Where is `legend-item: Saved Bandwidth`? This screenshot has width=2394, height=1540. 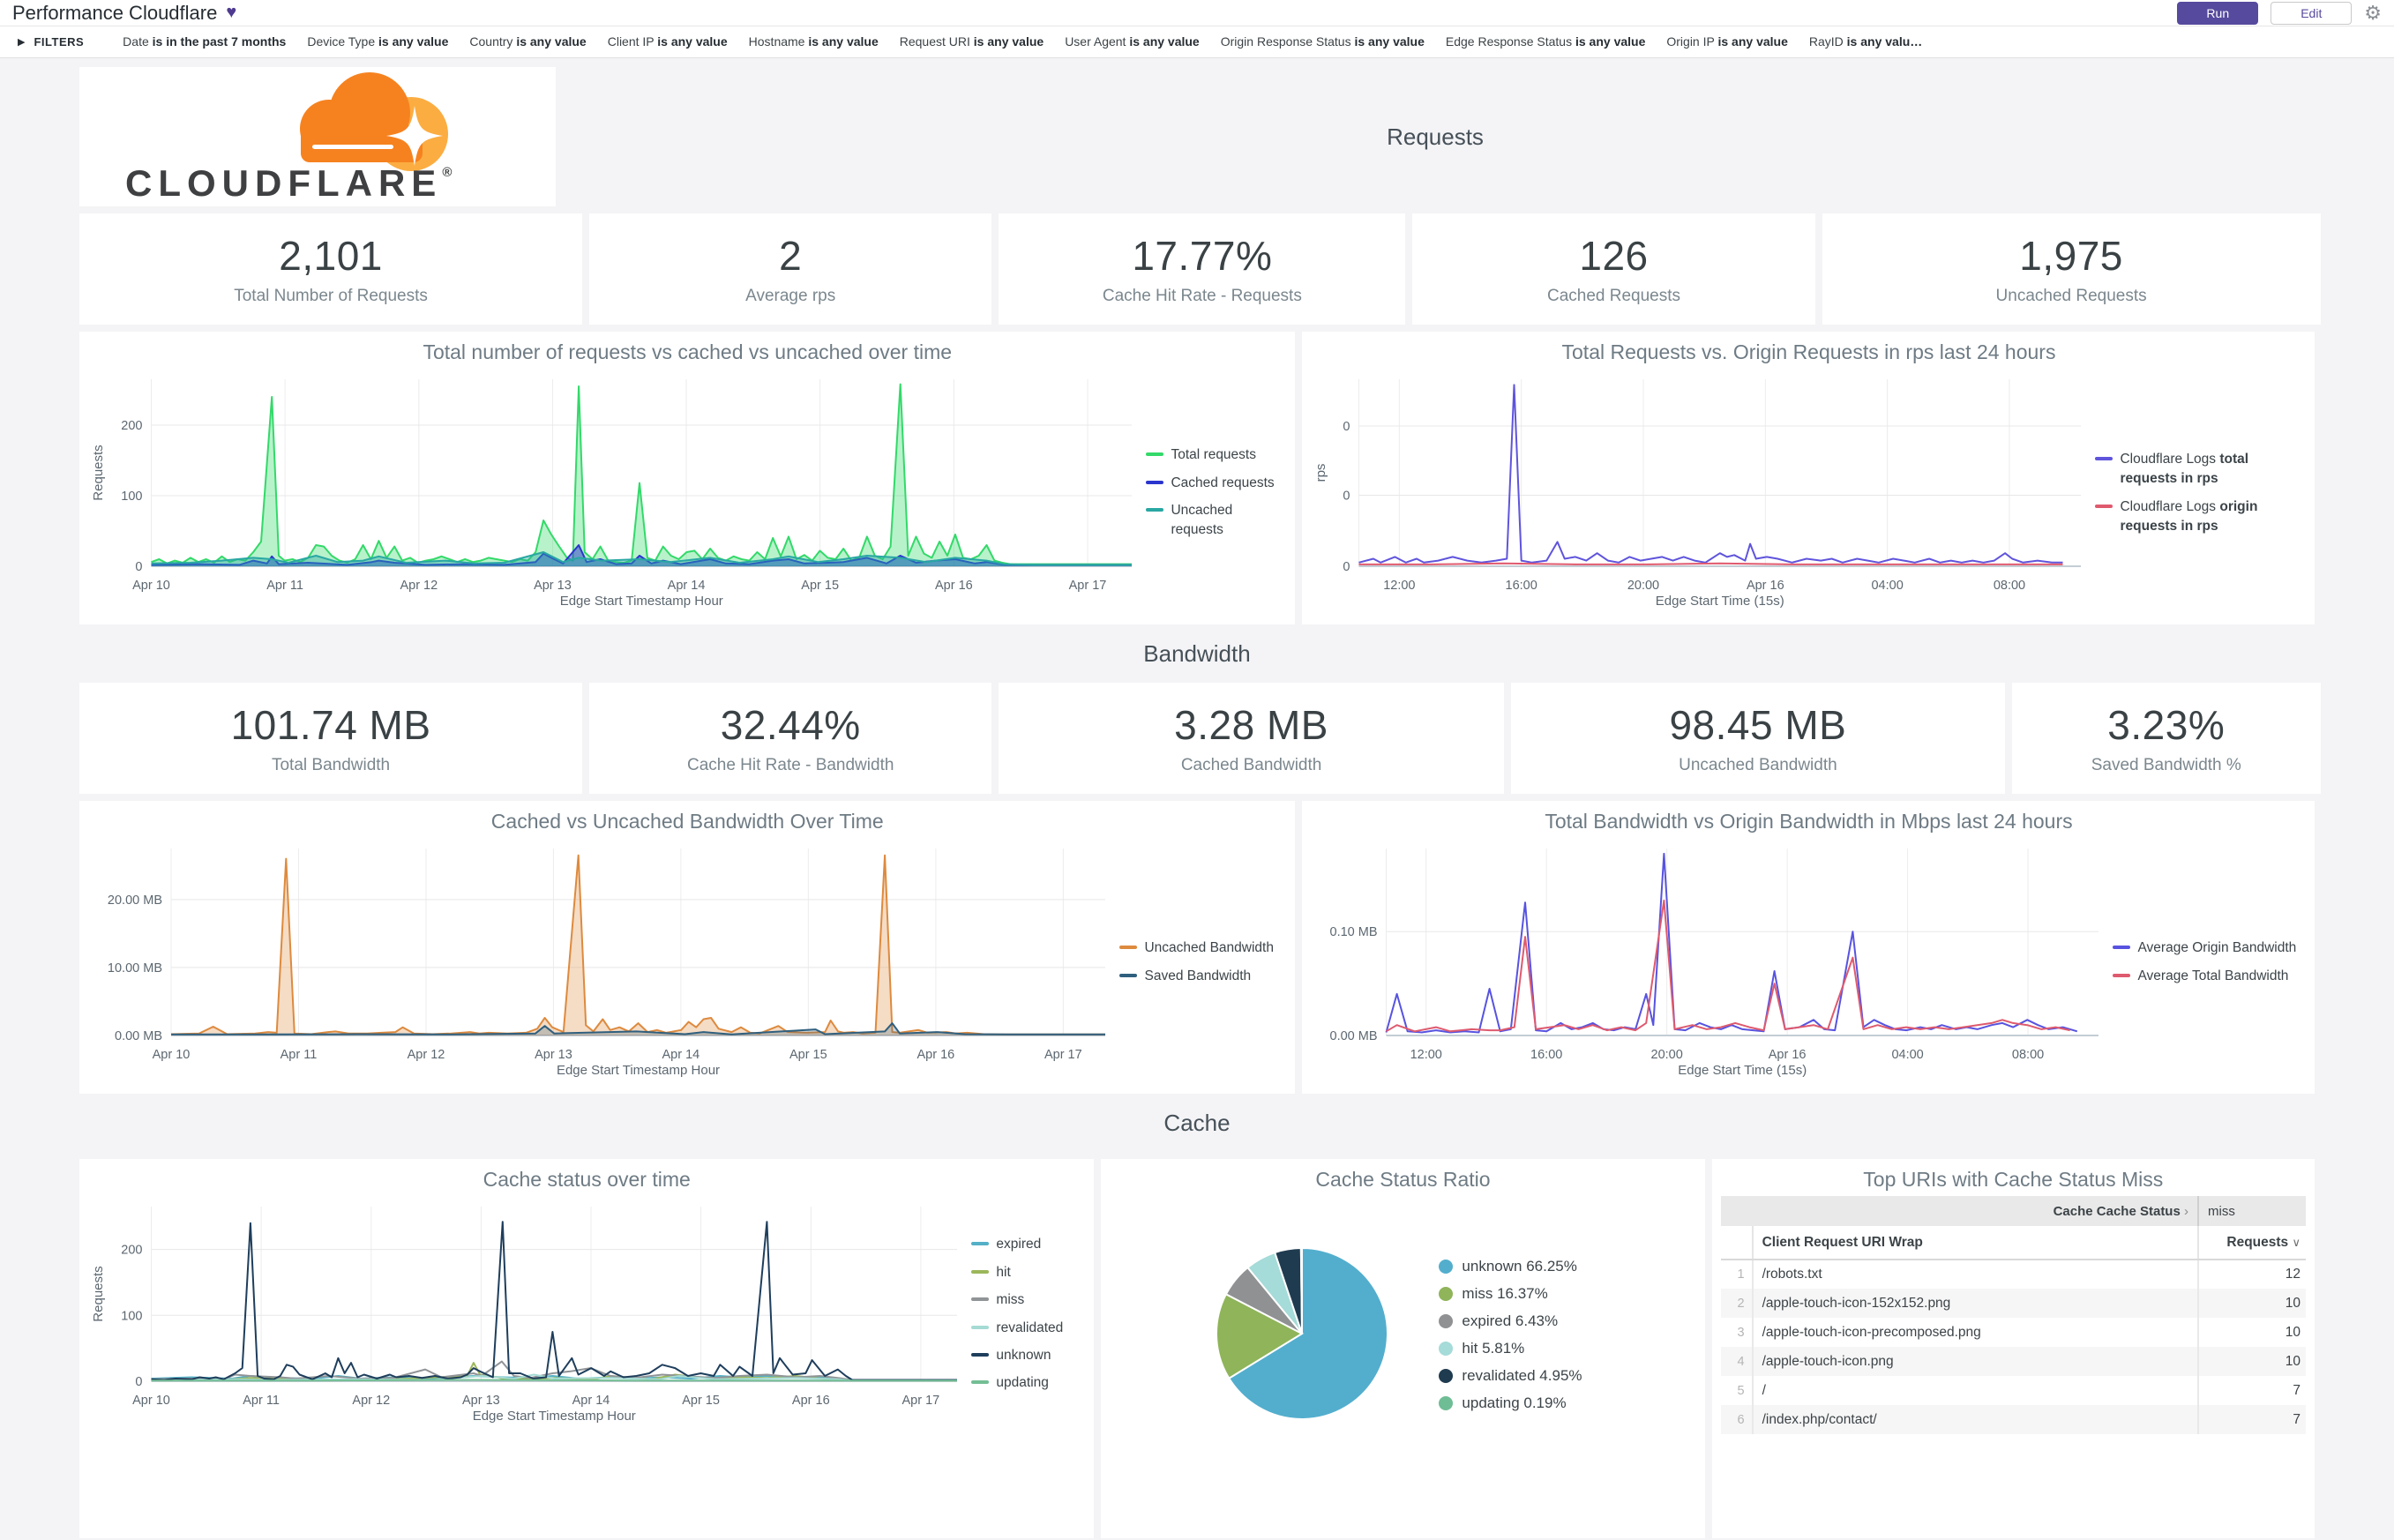
legend-item: Saved Bandwidth is located at coordinates (1204, 976).